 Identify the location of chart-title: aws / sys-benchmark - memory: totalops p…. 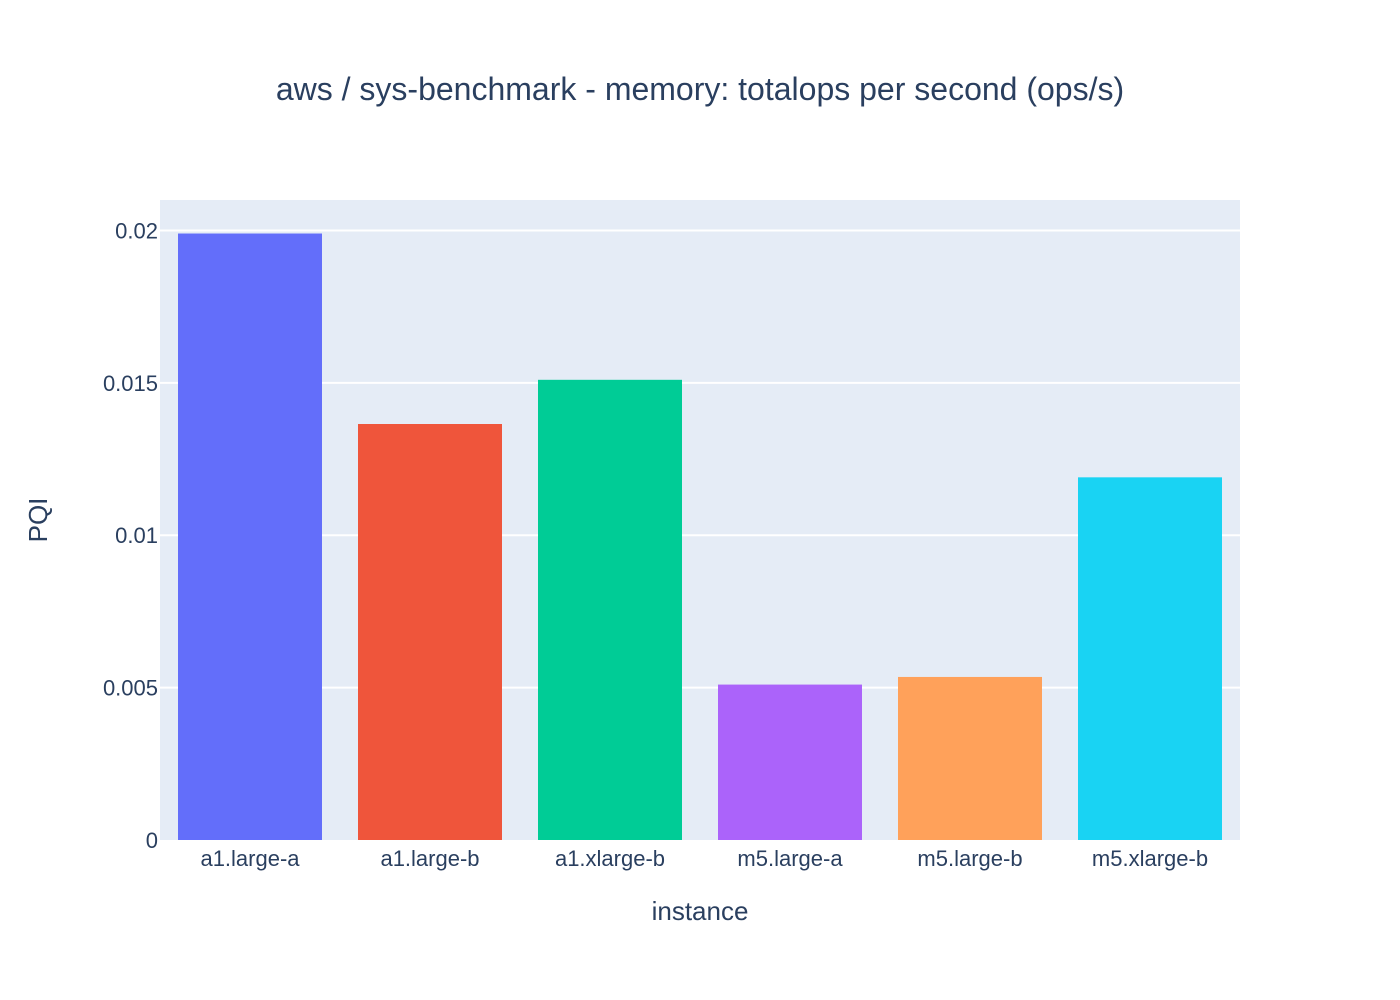
(700, 89).